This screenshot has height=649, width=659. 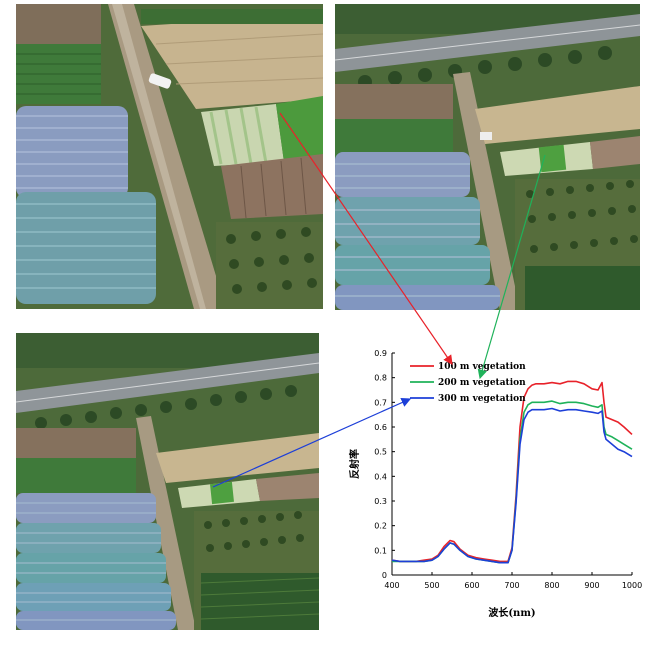 I want to click on x-tick-label: 500, so click(x=431, y=585).